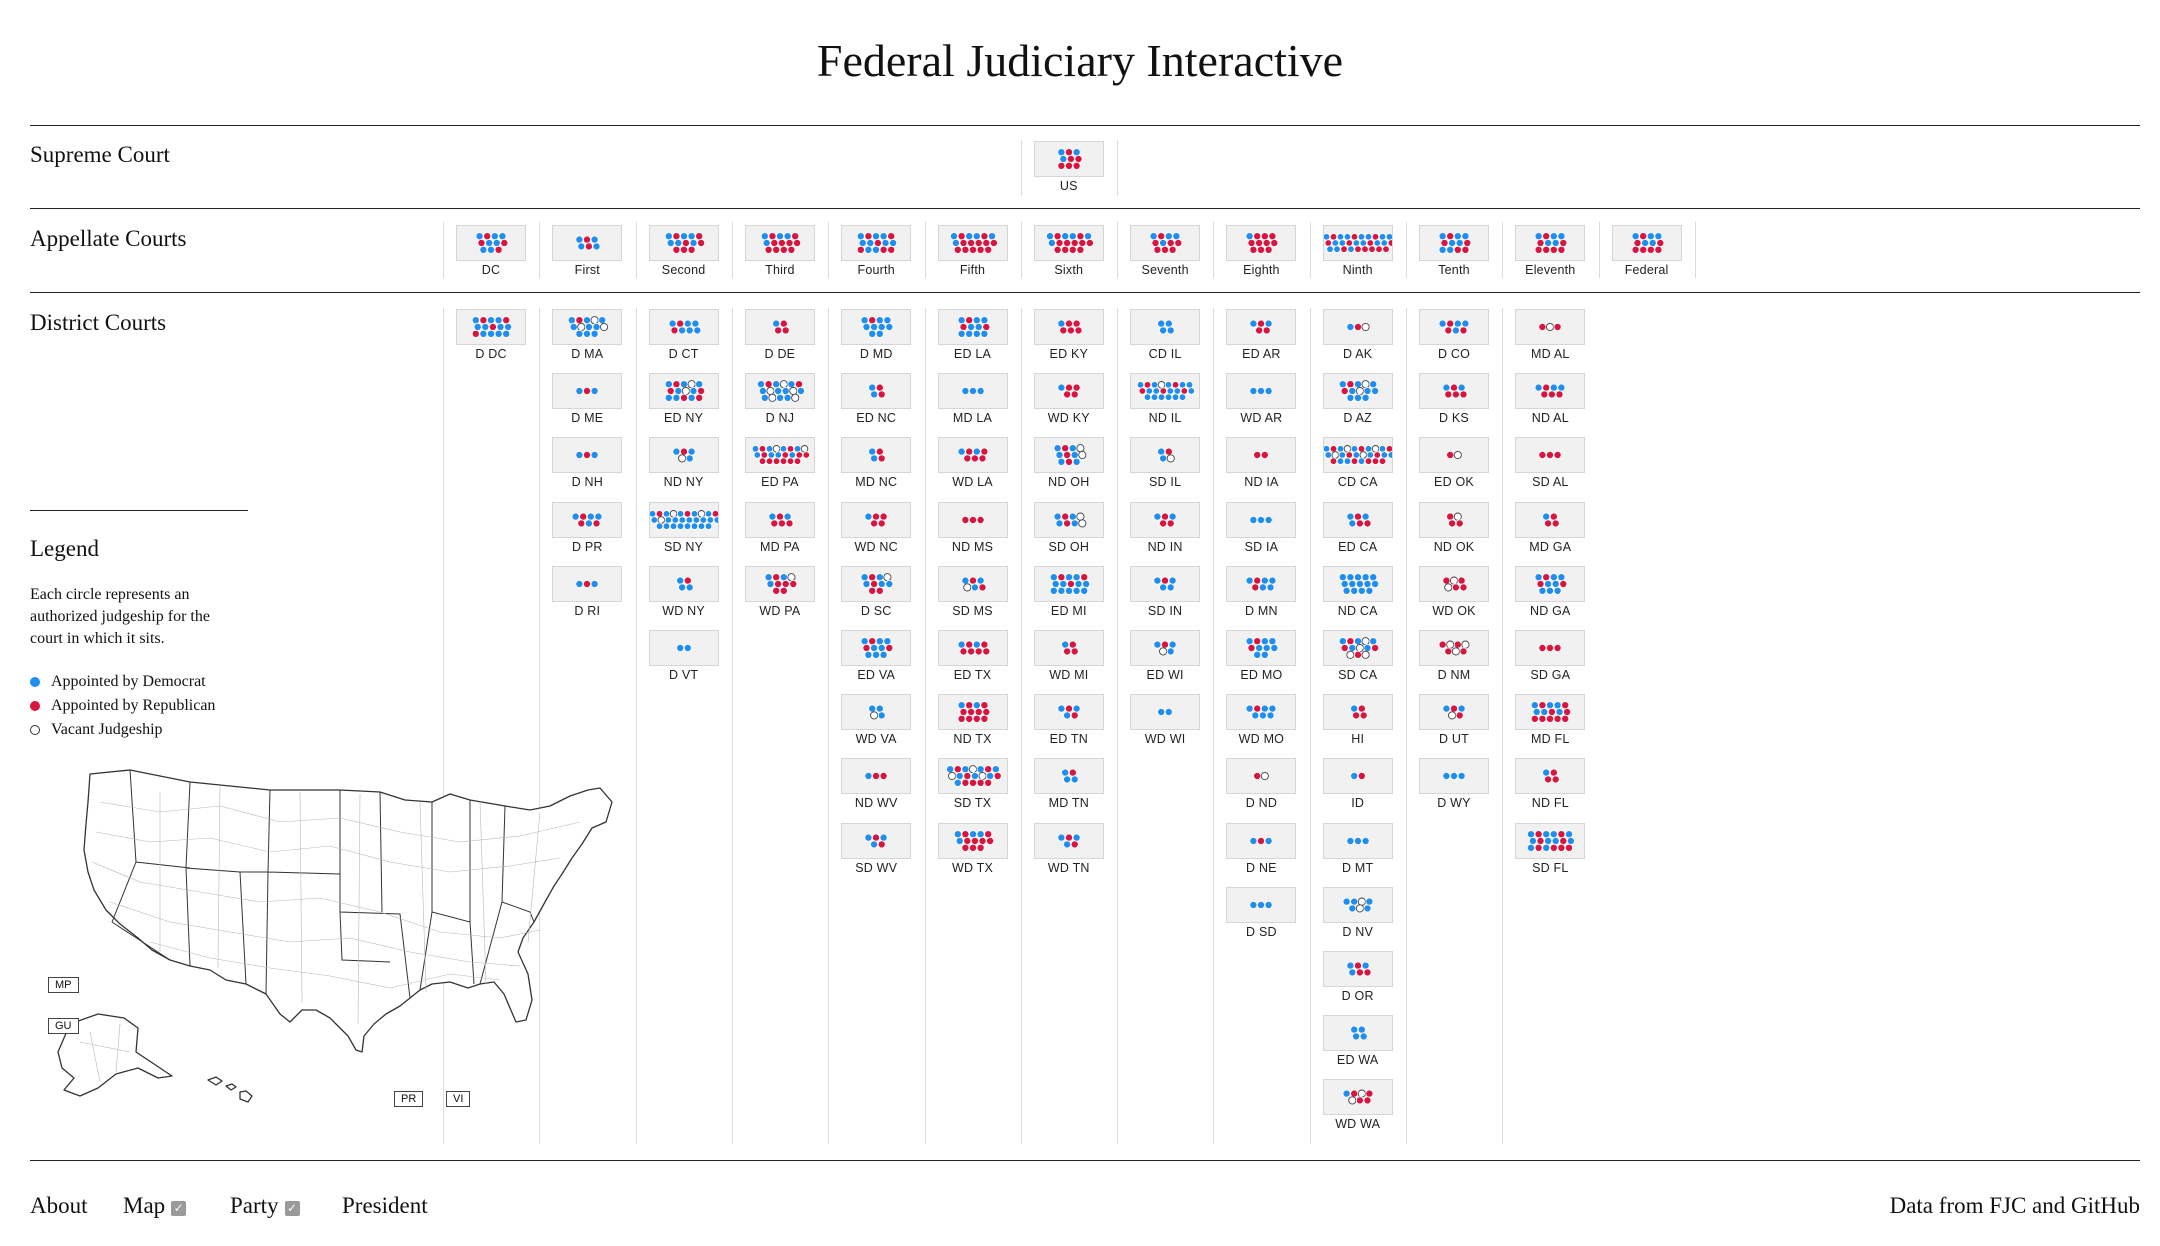 Image resolution: width=2160 pixels, height=1246 pixels. Describe the element at coordinates (63, 985) in the screenshot. I see `territory-mp: MP` at that location.